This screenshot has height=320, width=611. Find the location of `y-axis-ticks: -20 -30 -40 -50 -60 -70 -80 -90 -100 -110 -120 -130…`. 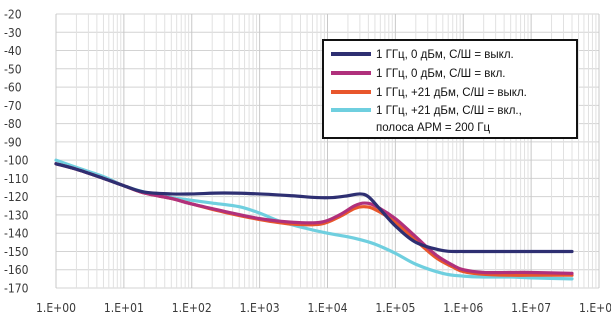

y-axis-ticks: -20 -30 -40 -50 -60 -70 -80 -90 -100 -110 -120 -130… is located at coordinates (16, 152).